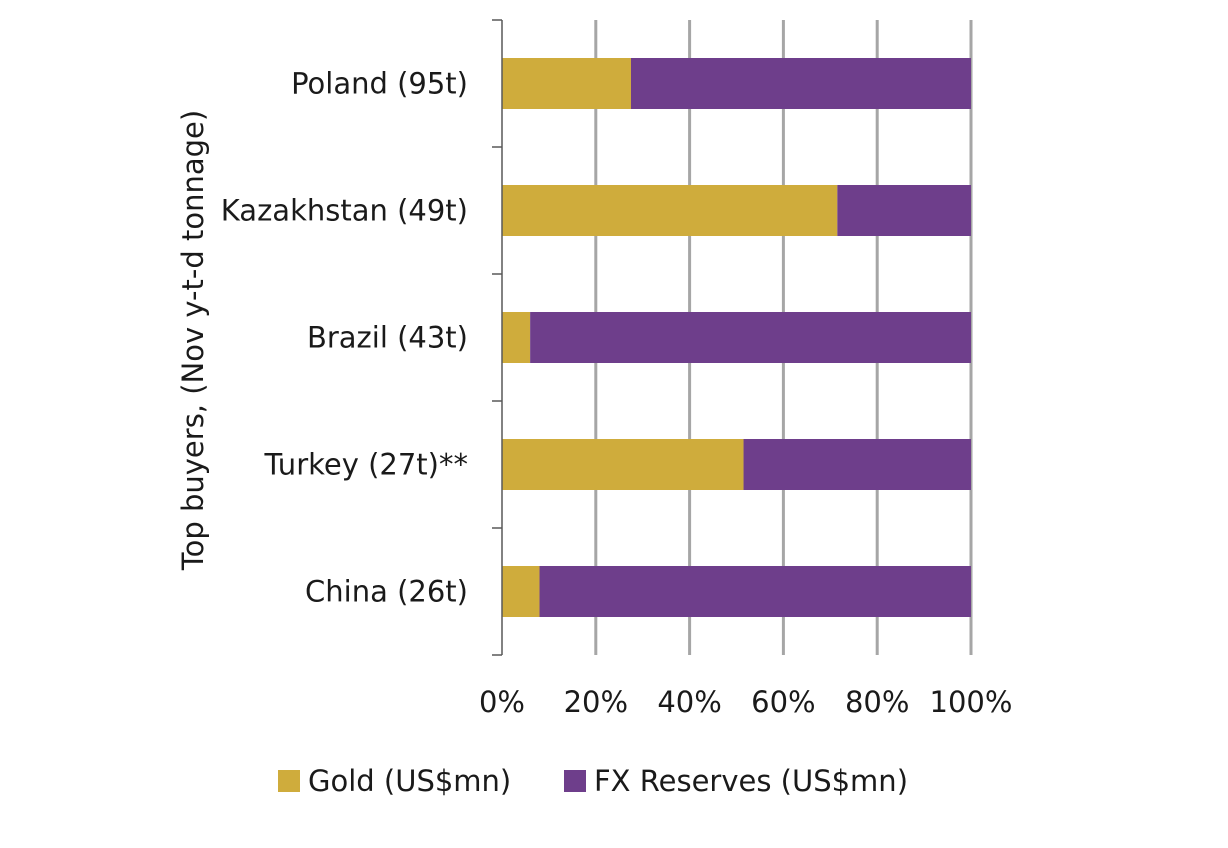  I want to click on x-tick-label: 40%, so click(689, 702).